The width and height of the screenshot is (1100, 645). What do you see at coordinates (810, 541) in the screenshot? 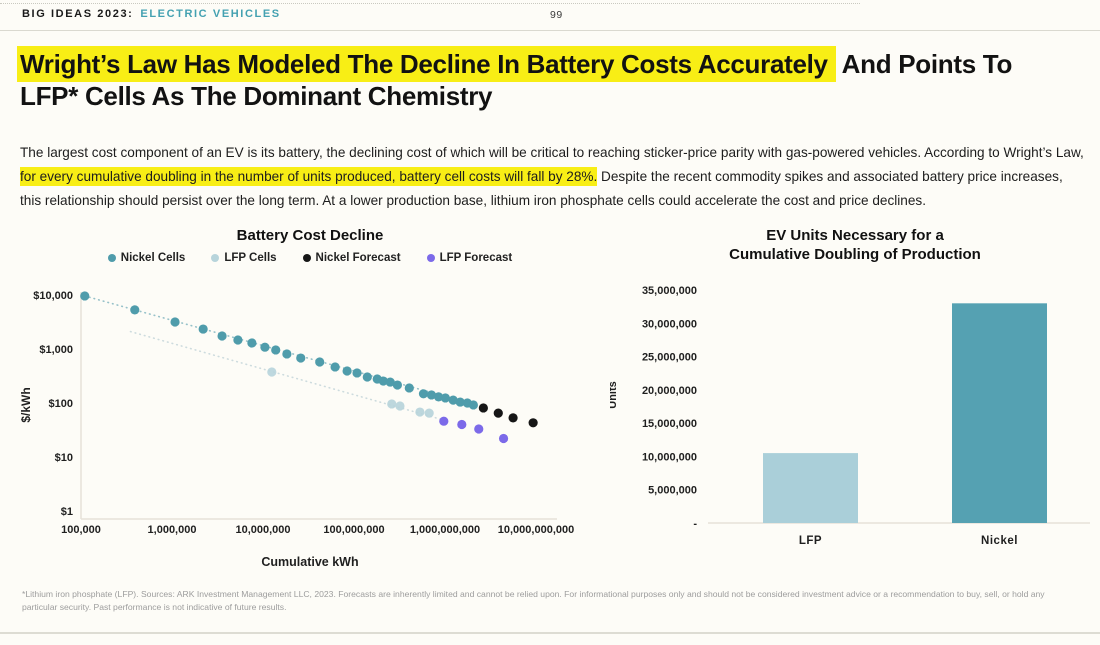
I see `category-label: LFP` at bounding box center [810, 541].